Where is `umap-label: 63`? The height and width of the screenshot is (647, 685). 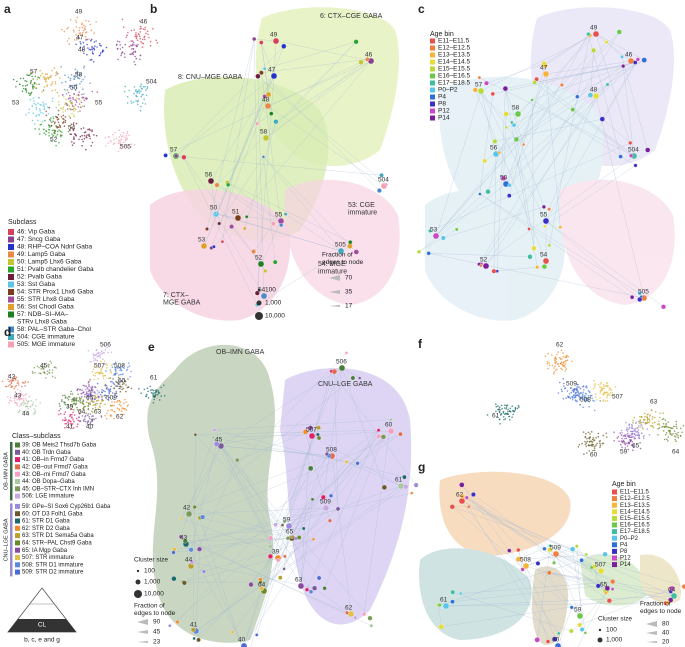 umap-label: 63 is located at coordinates (98, 412).